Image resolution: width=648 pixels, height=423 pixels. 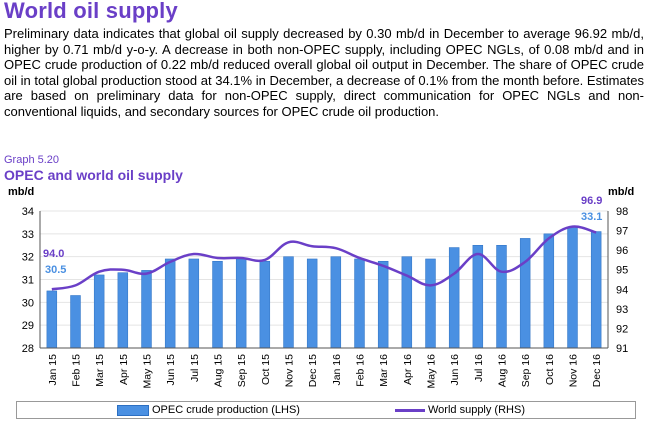 I want to click on right-tick-label: 96, so click(x=622, y=251).